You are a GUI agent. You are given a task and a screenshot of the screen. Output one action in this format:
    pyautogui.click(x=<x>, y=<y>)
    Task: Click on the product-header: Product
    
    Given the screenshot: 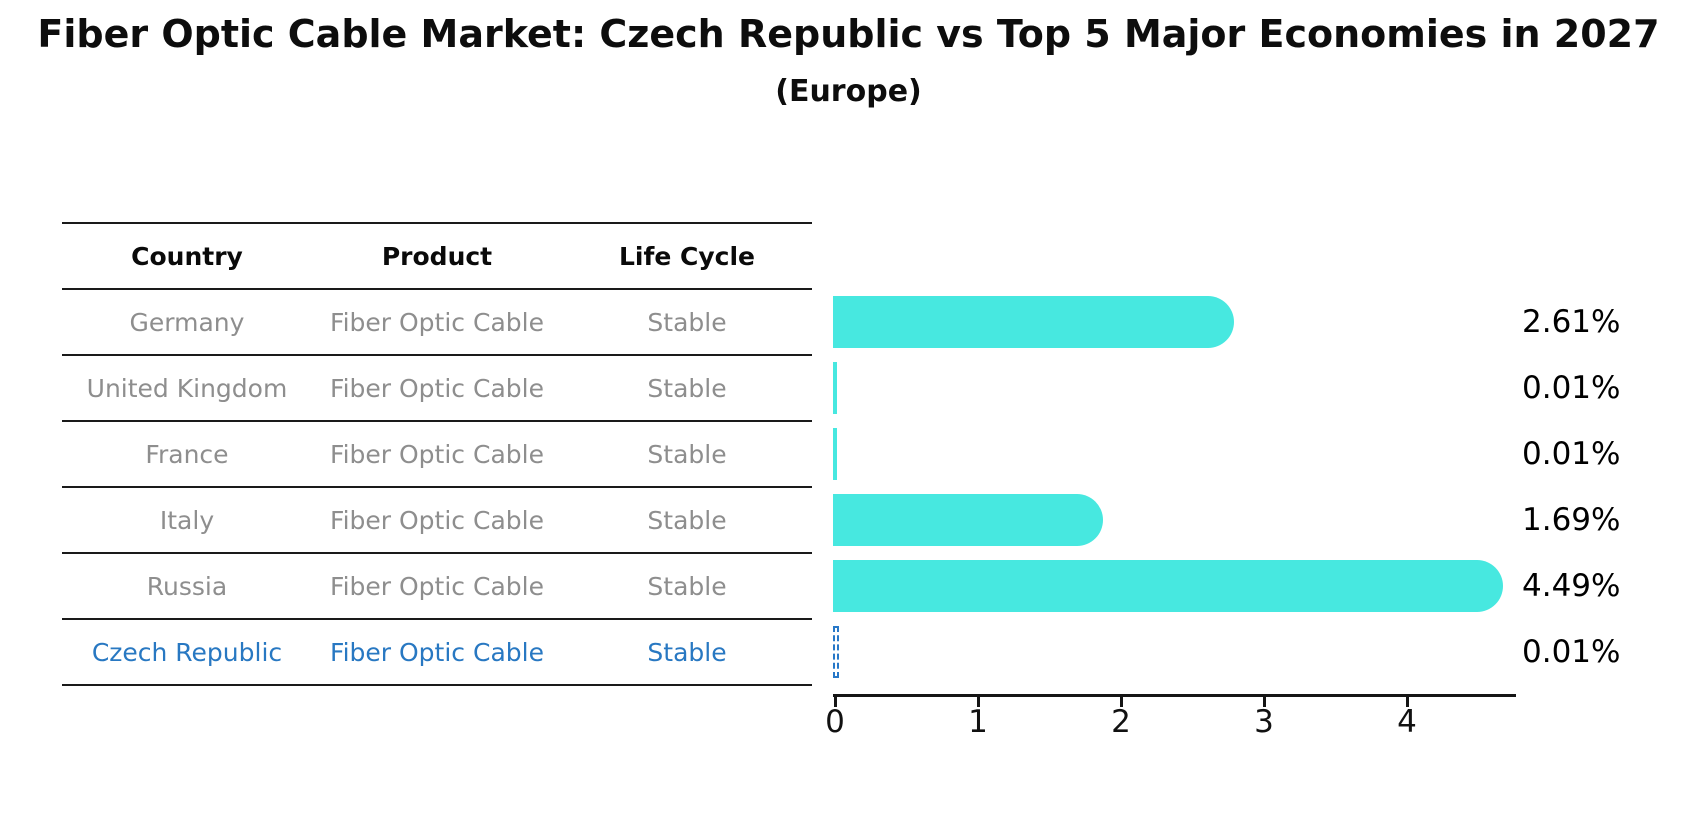 What is the action you would take?
    pyautogui.click(x=437, y=256)
    